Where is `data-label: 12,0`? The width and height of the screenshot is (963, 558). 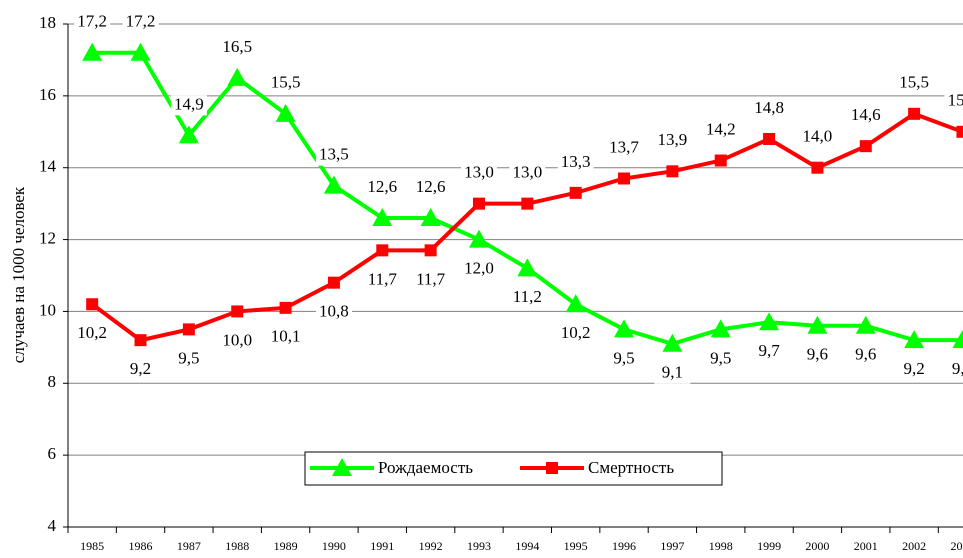 data-label: 12,0 is located at coordinates (479, 267).